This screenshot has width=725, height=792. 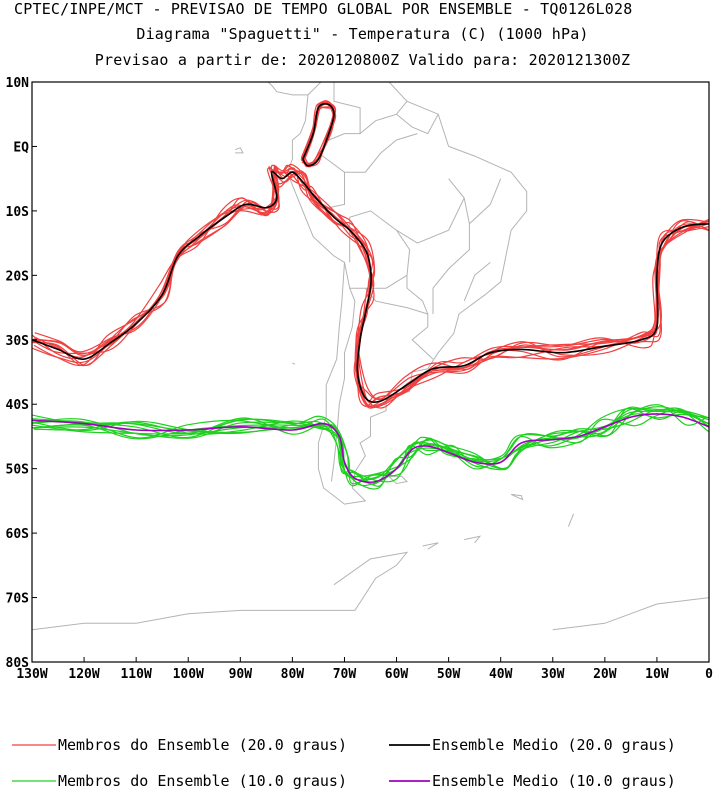 I want to click on lon-label: 130W, so click(x=31, y=674).